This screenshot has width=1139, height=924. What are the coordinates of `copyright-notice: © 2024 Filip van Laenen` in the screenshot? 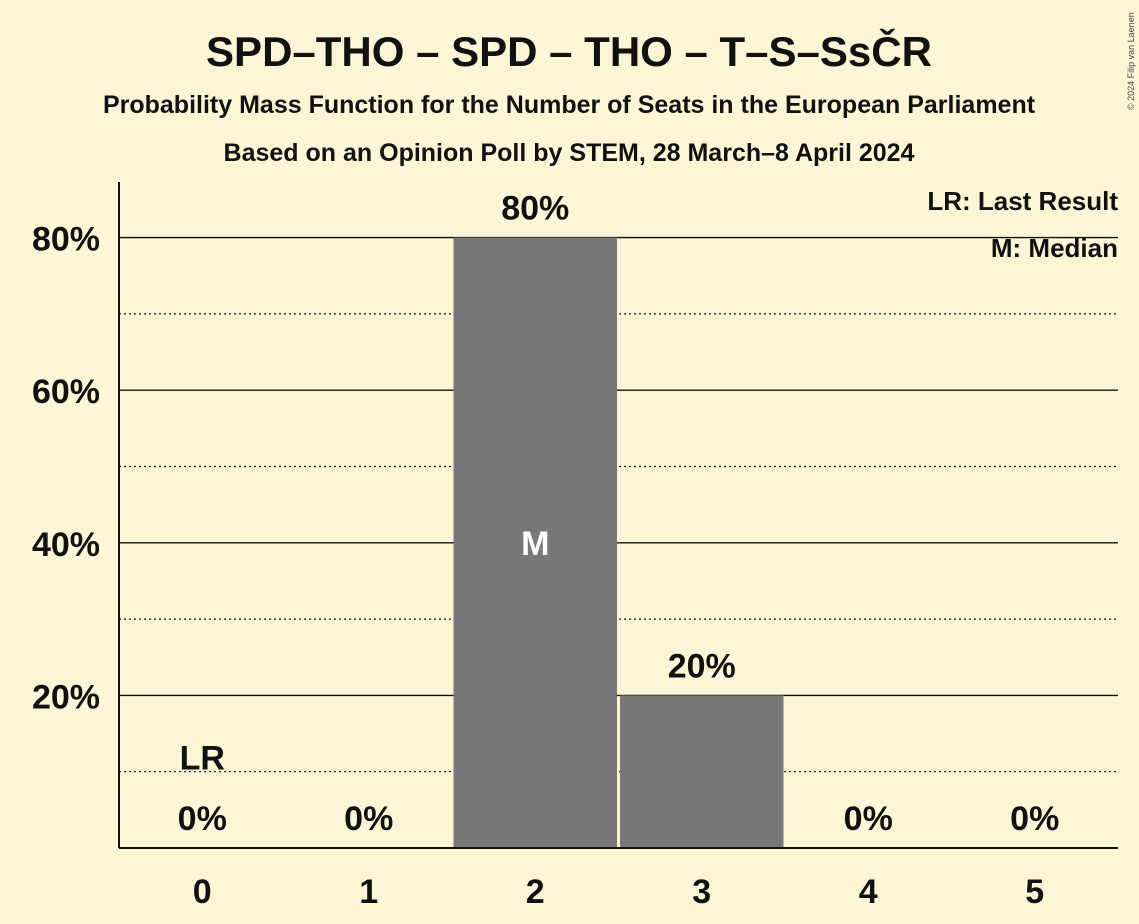 It's located at (1131, 61).